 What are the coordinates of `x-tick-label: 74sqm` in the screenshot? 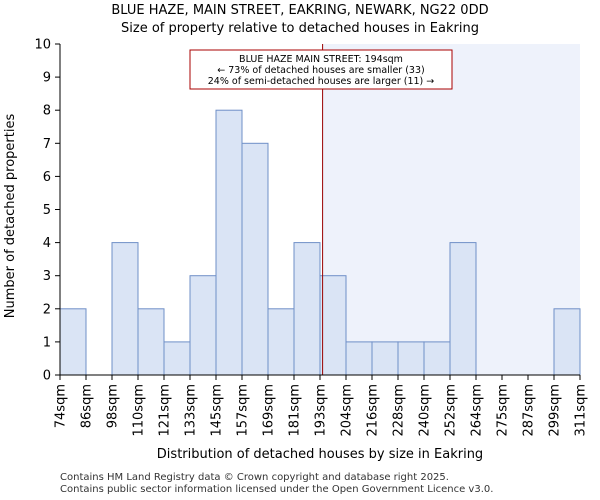 It's located at (61, 406).